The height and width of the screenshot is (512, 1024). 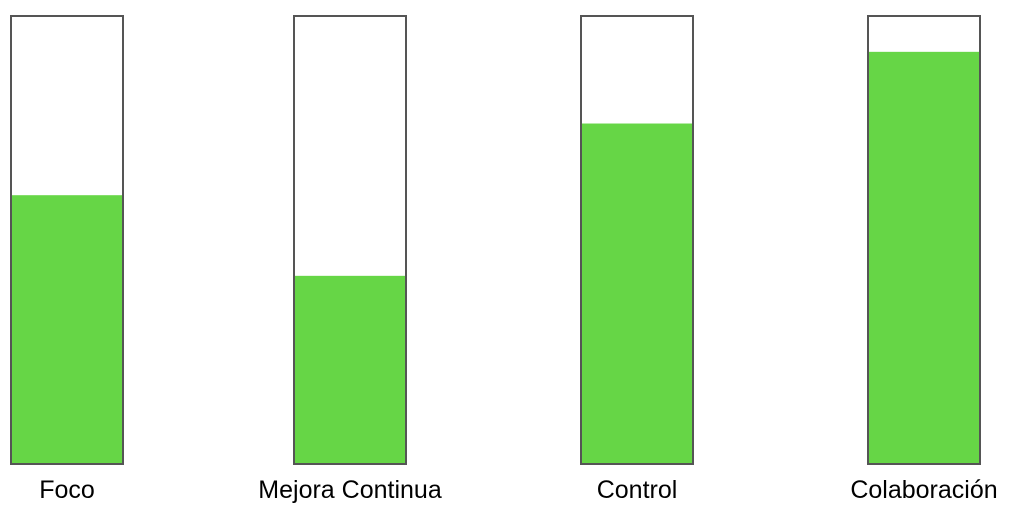 I want to click on category-label-3: Colaboración, so click(x=923, y=490).